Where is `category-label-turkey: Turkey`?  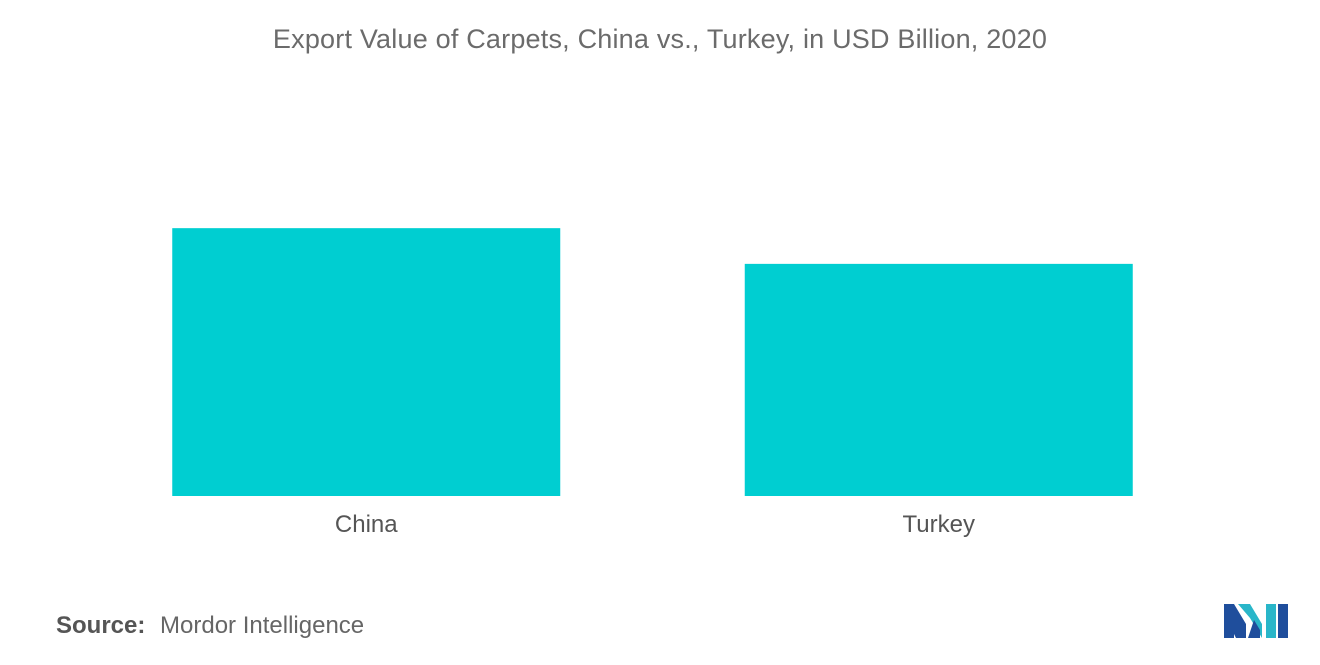
category-label-turkey: Turkey is located at coordinates (939, 524).